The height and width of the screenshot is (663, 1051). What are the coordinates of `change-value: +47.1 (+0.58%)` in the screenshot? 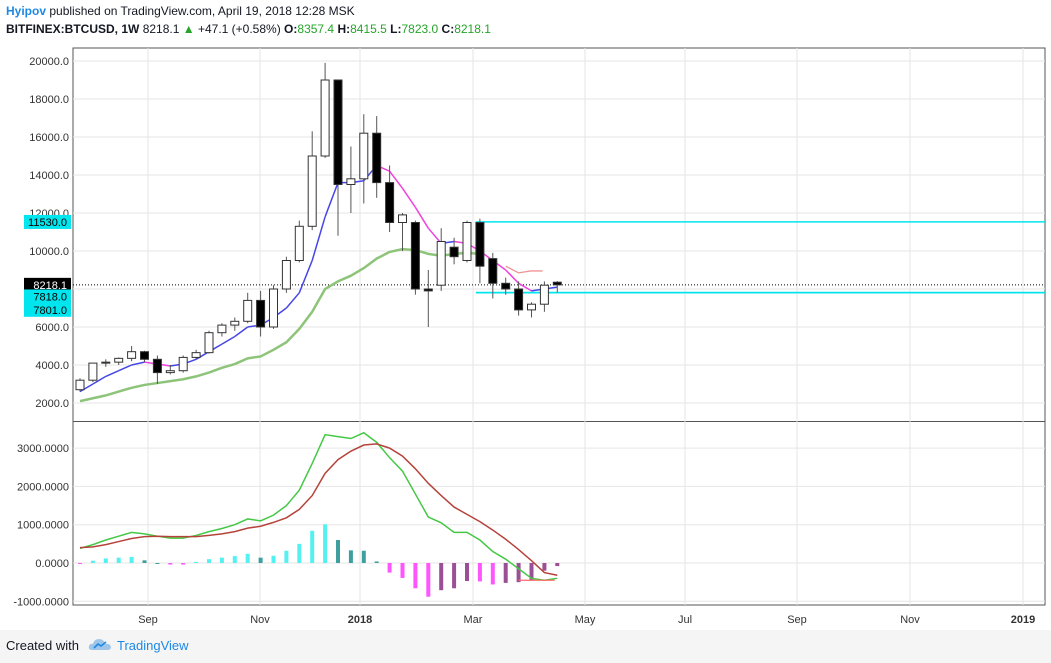 It's located at (239, 29).